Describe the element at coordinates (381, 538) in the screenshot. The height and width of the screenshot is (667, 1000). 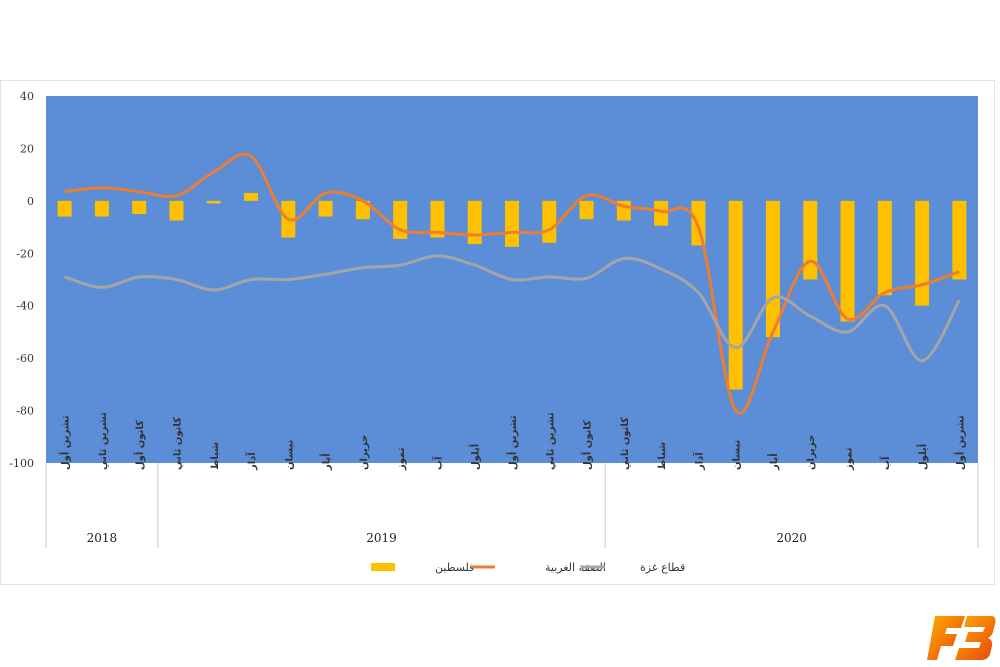
I see `year-label: 2019` at that location.